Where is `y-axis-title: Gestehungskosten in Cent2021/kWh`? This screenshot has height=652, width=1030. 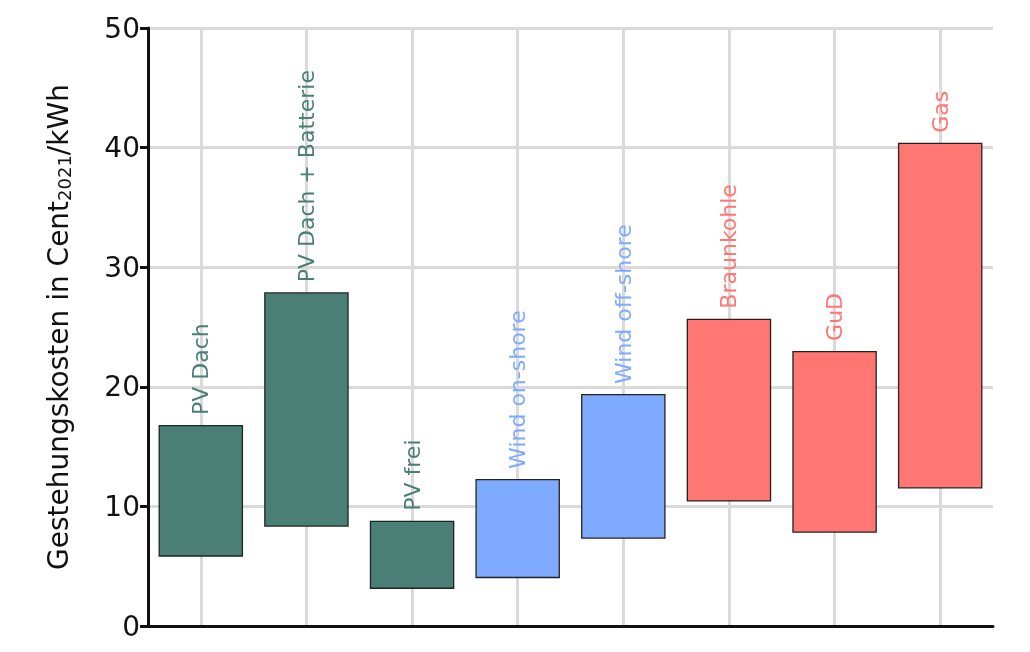 y-axis-title: Gestehungskosten in Cent2021/kWh is located at coordinates (58, 327).